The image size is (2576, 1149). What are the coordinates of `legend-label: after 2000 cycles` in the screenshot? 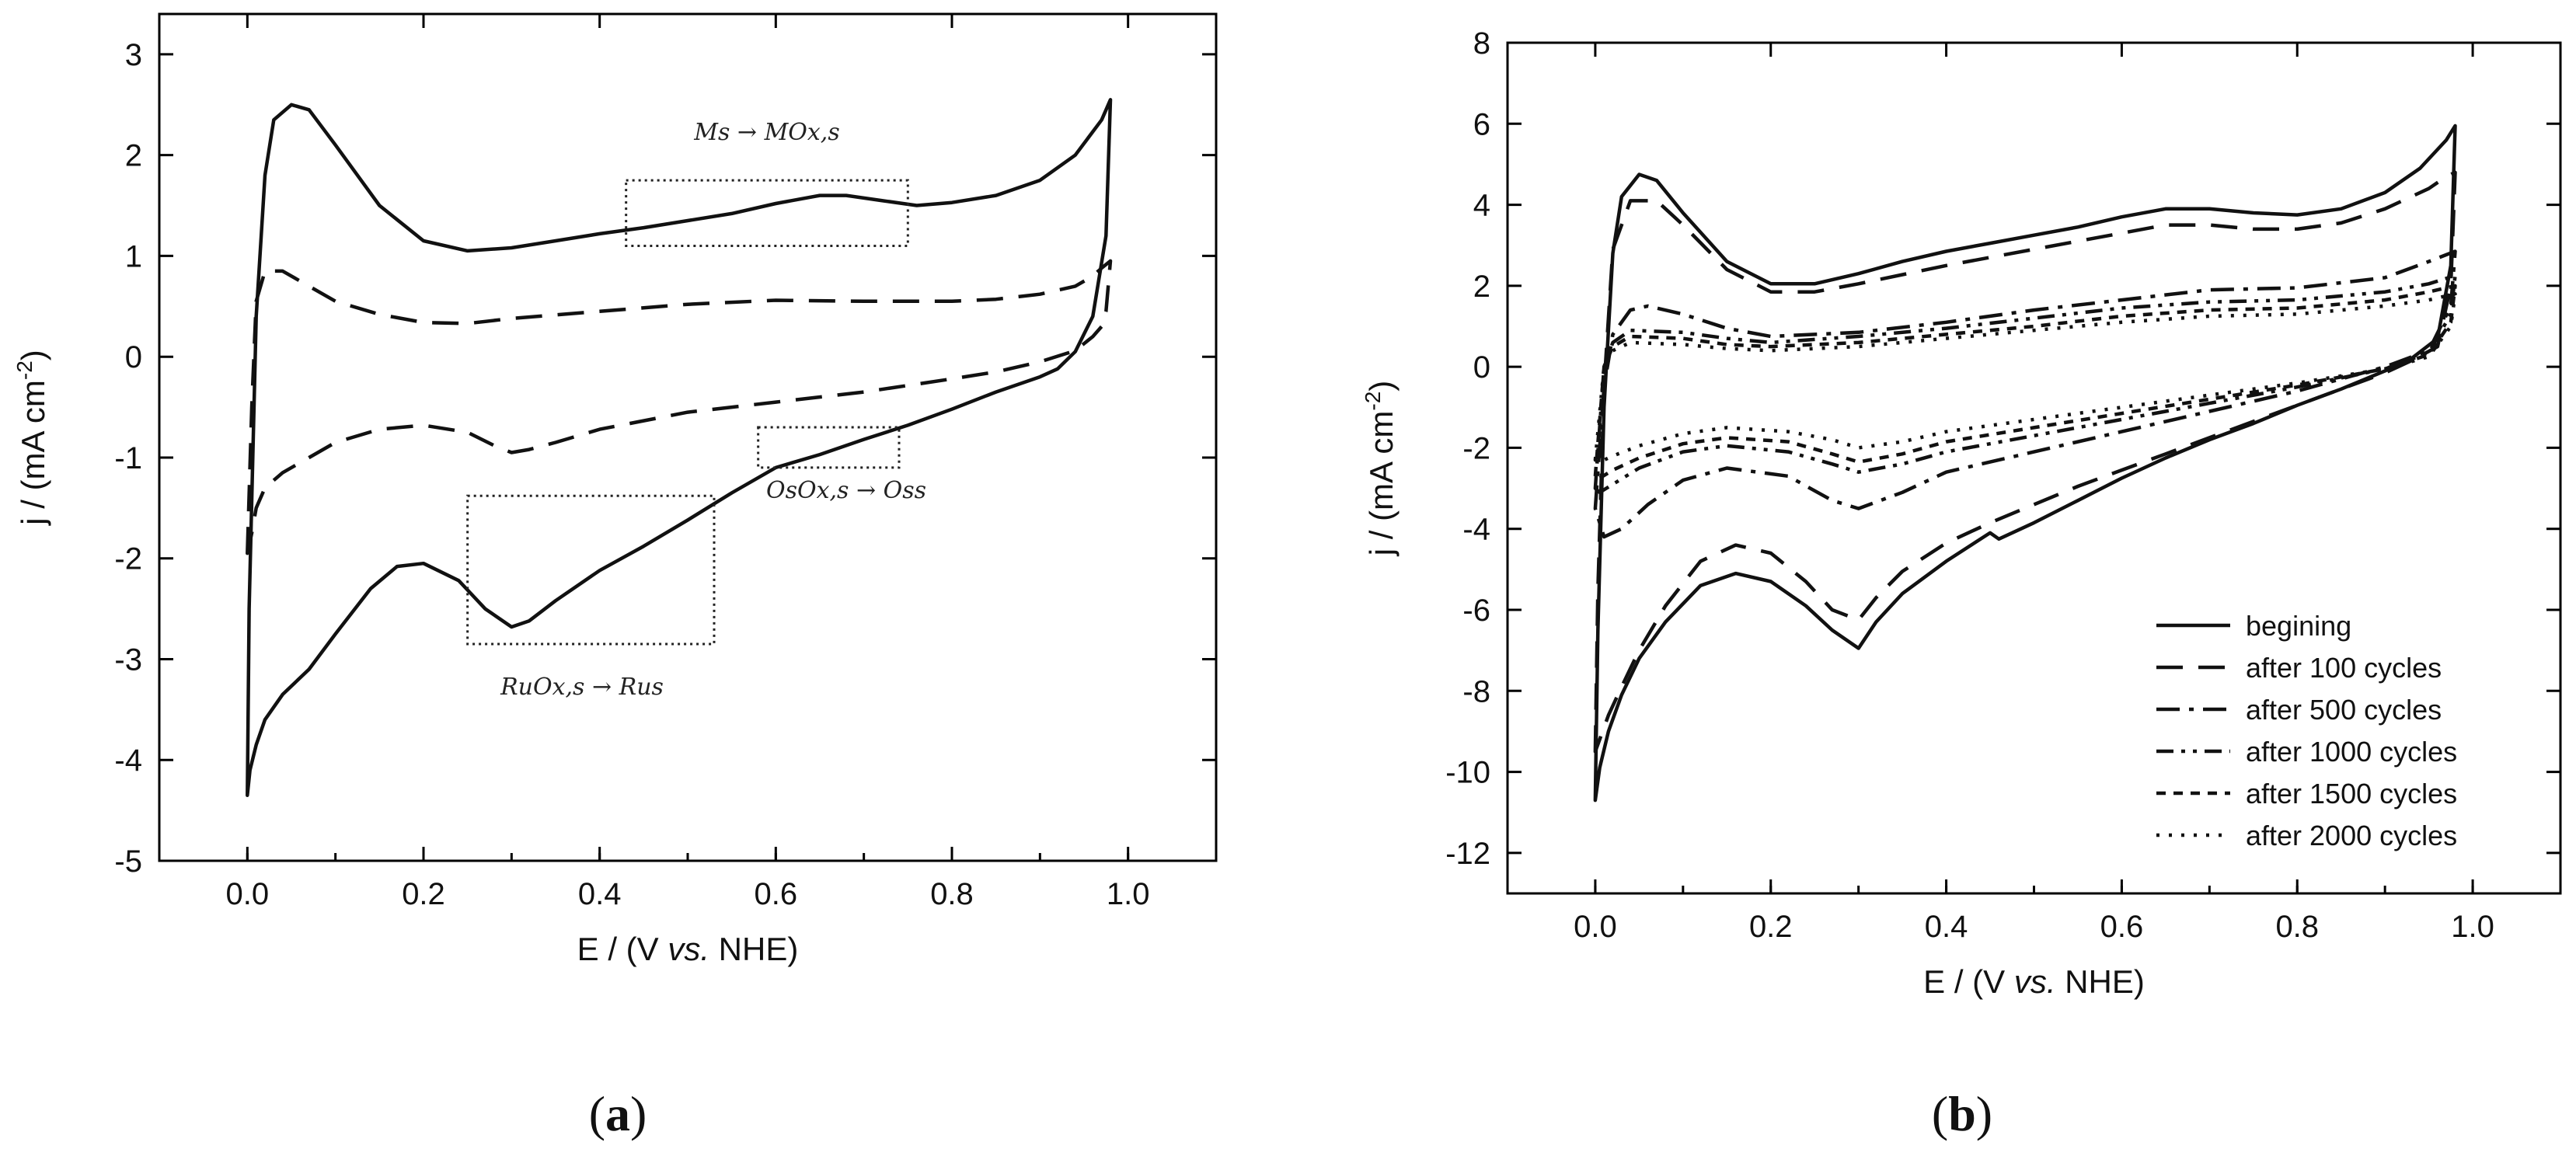 It's located at (2351, 835).